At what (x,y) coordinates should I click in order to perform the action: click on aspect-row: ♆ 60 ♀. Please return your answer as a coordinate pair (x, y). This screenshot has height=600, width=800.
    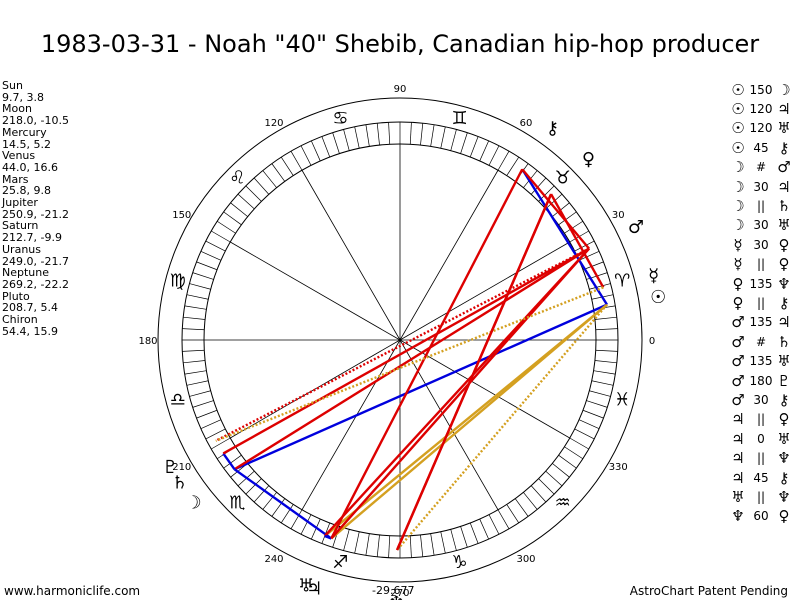
    Looking at the image, I should click on (764, 516).